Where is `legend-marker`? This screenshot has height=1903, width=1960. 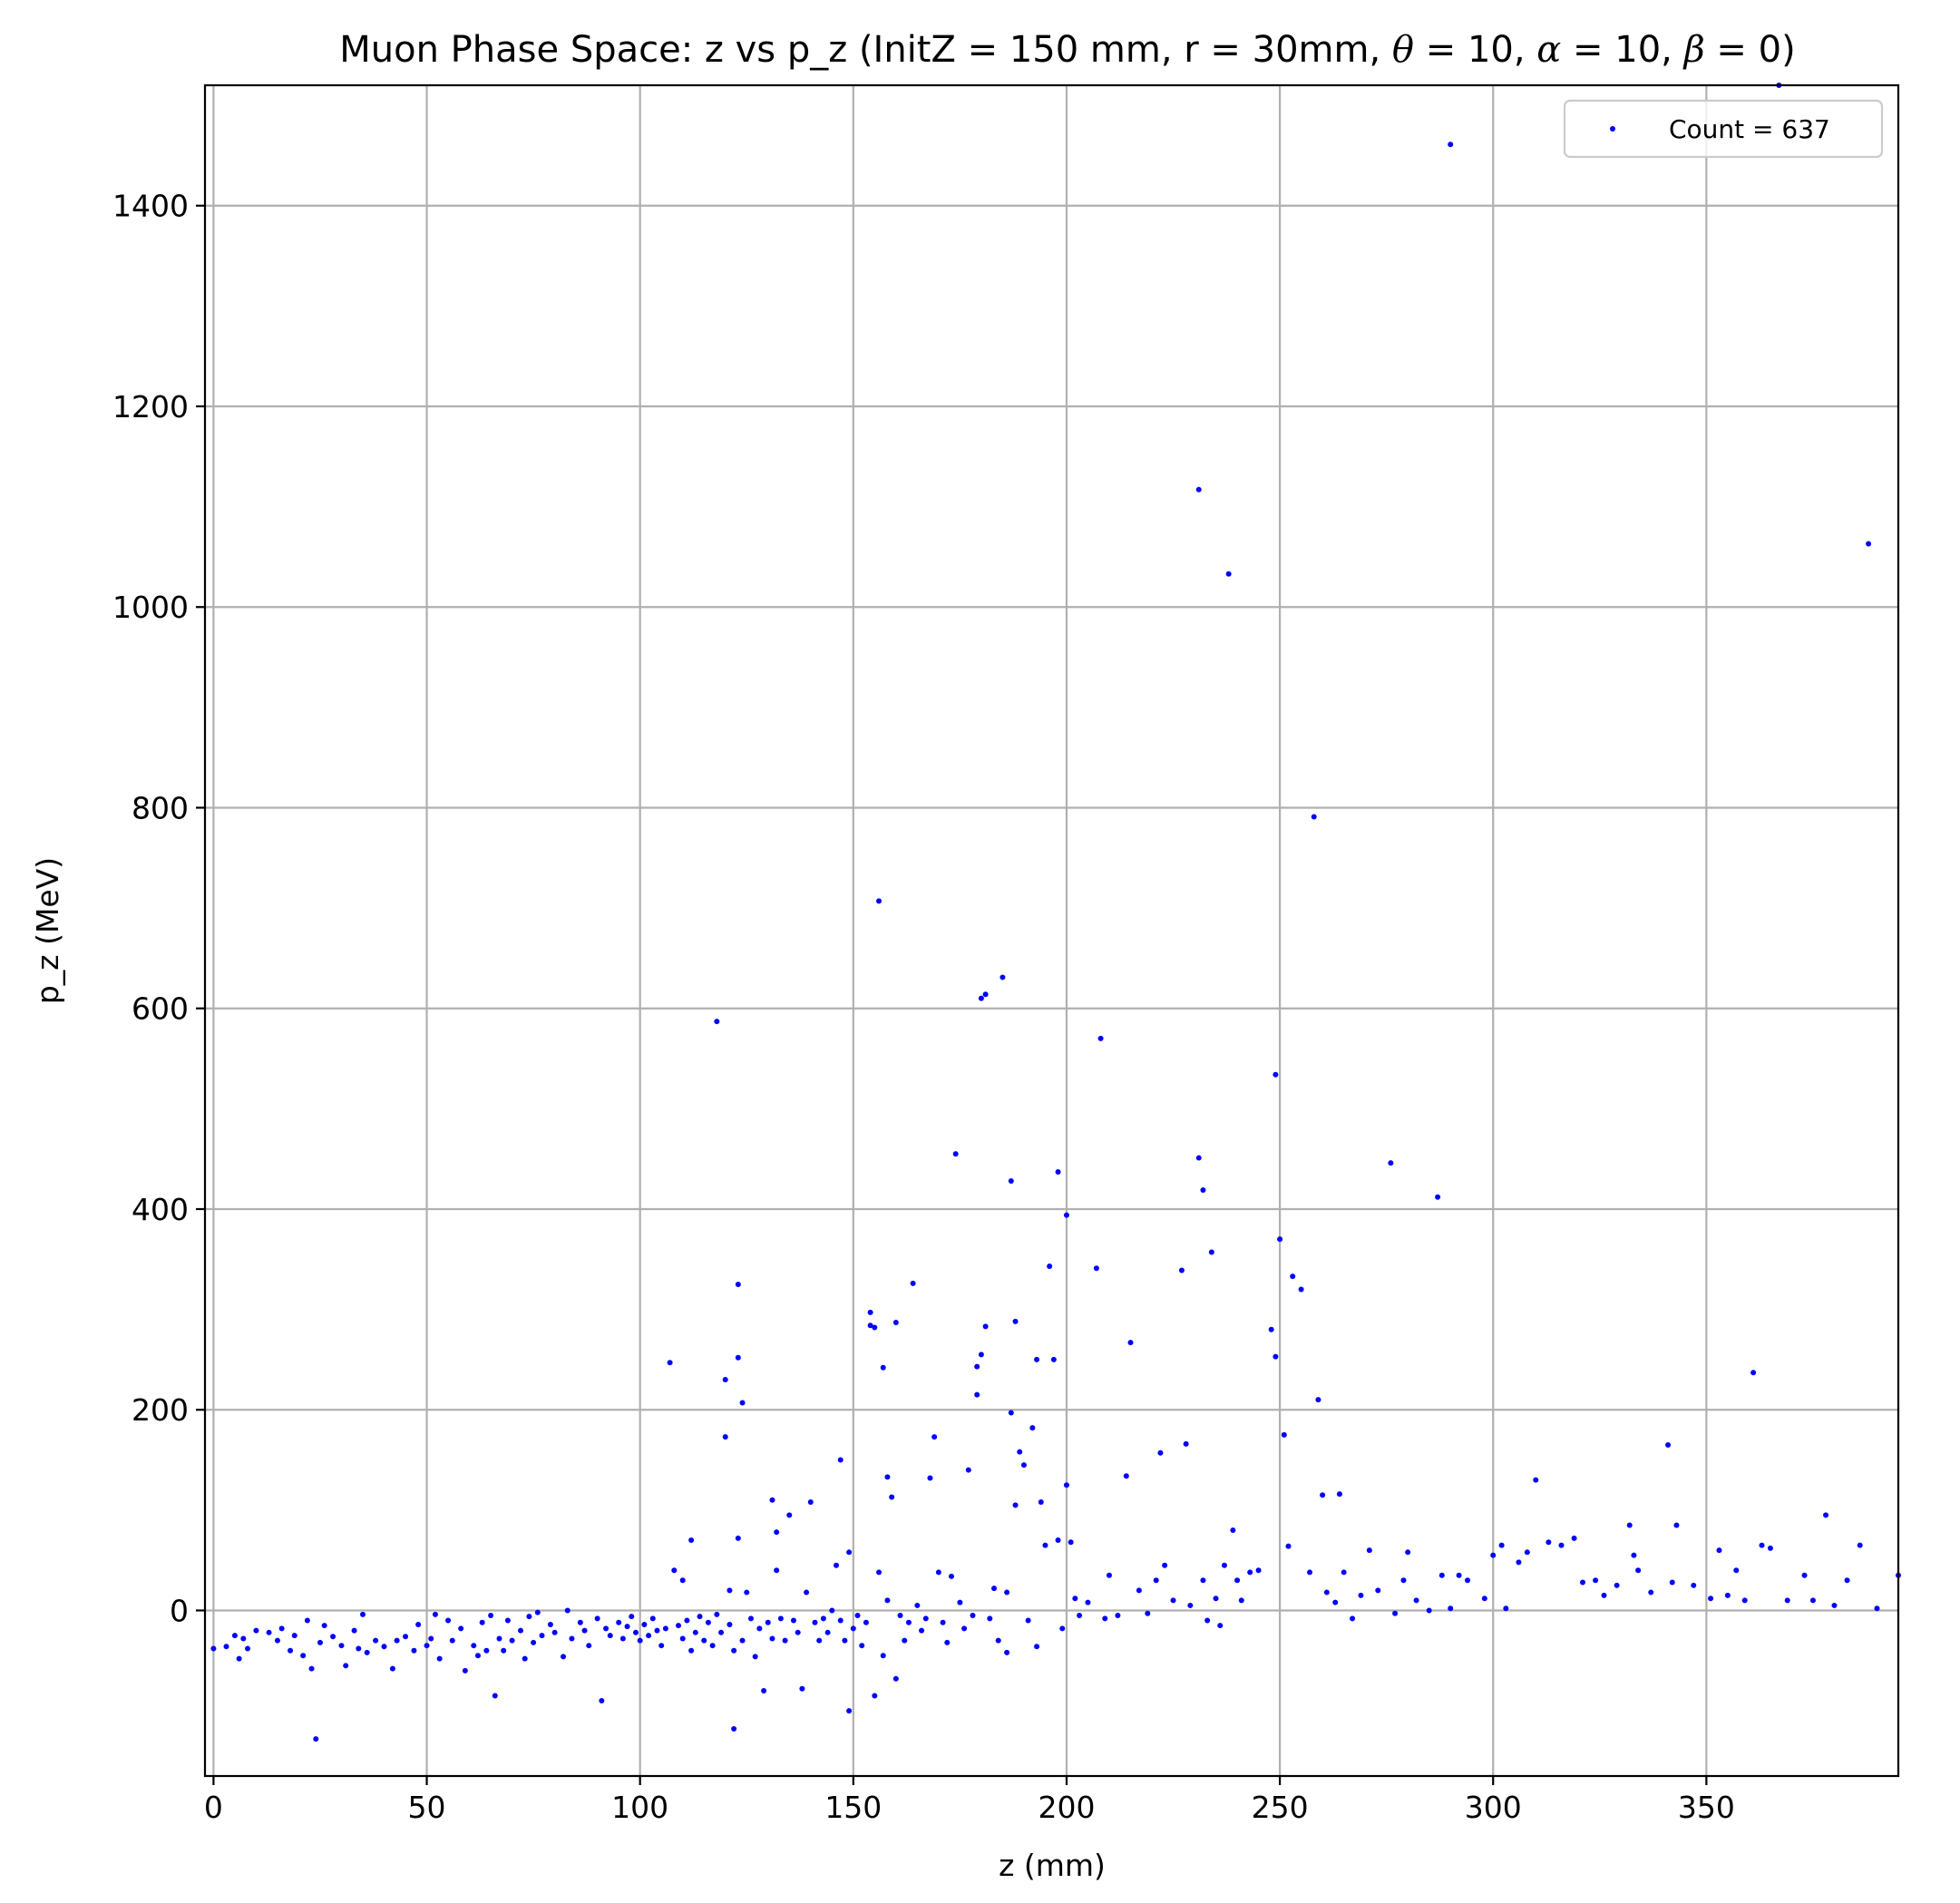 legend-marker is located at coordinates (1612, 129).